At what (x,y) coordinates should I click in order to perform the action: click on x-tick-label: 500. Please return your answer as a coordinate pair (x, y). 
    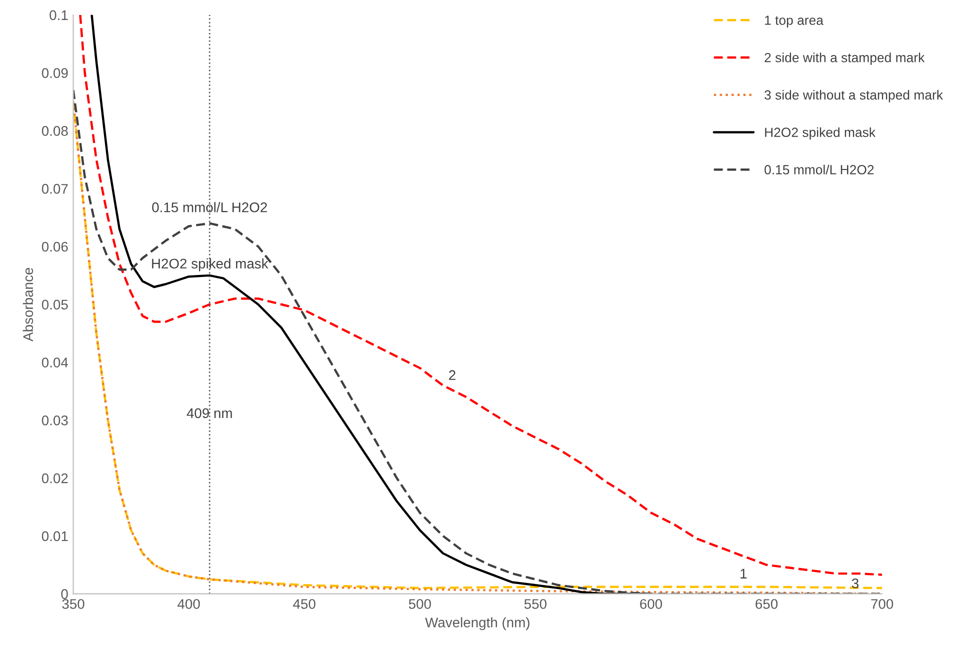
    Looking at the image, I should click on (419, 604).